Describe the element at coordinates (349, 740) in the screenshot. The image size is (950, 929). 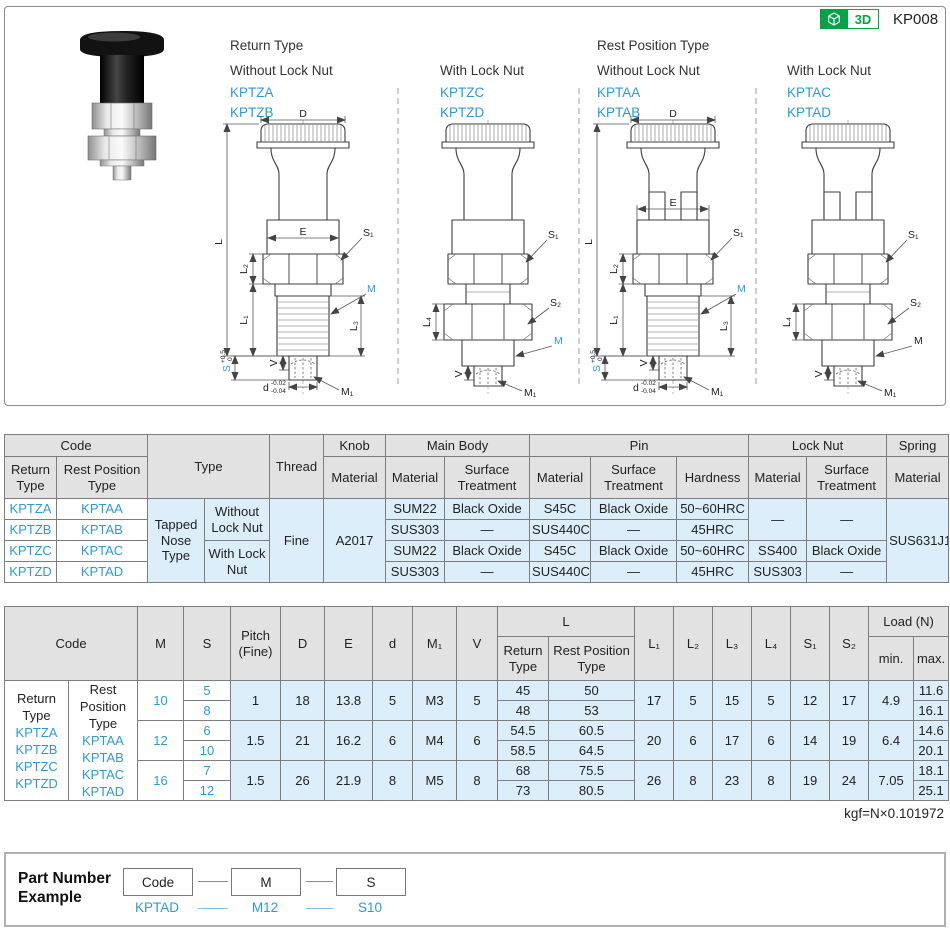
I see `dim-E: 16.2` at that location.